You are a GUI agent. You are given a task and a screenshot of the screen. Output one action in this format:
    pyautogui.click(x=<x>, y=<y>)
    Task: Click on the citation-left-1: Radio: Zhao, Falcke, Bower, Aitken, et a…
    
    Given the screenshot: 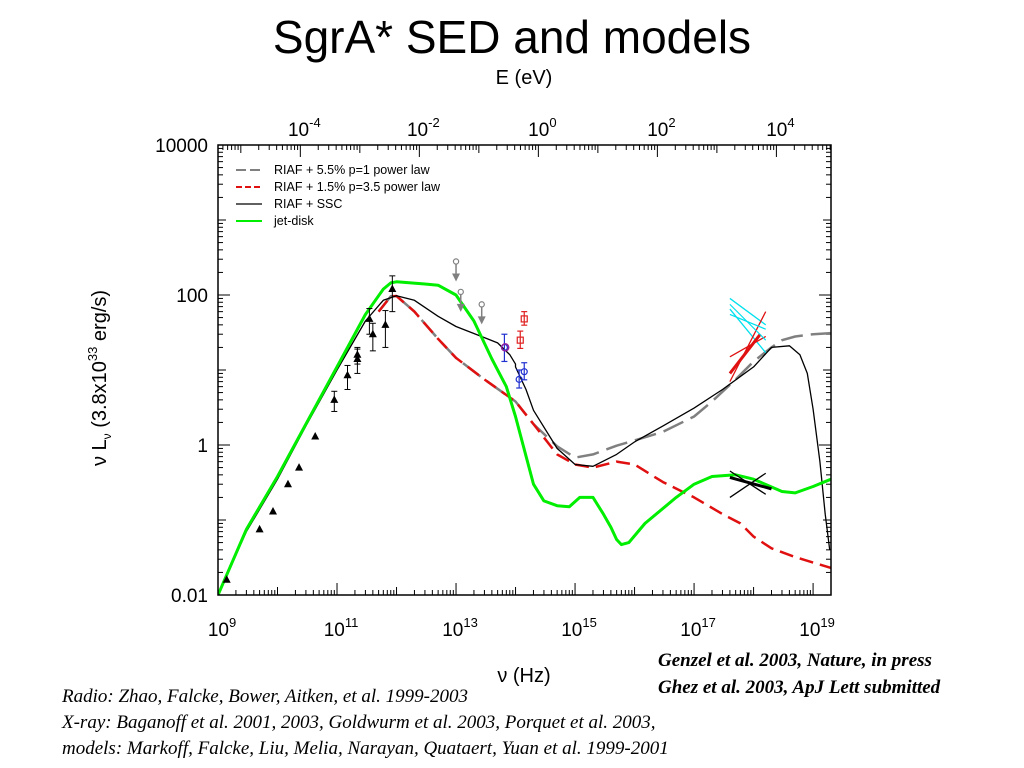 What is the action you would take?
    pyautogui.click(x=265, y=696)
    